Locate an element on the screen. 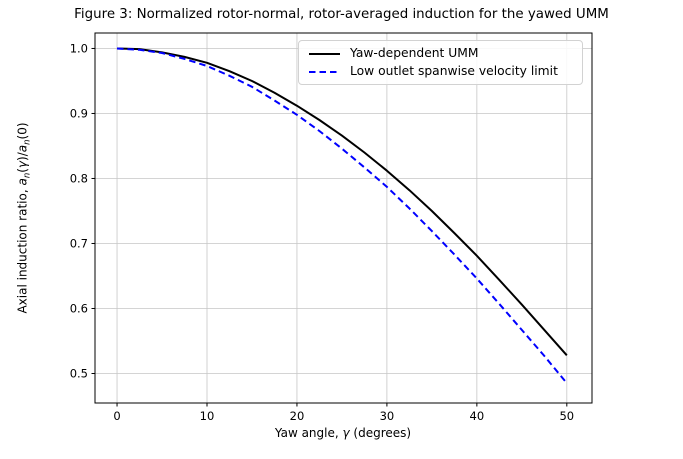 The height and width of the screenshot is (459, 683). y-tick-label: 0.6 is located at coordinates (79, 308).